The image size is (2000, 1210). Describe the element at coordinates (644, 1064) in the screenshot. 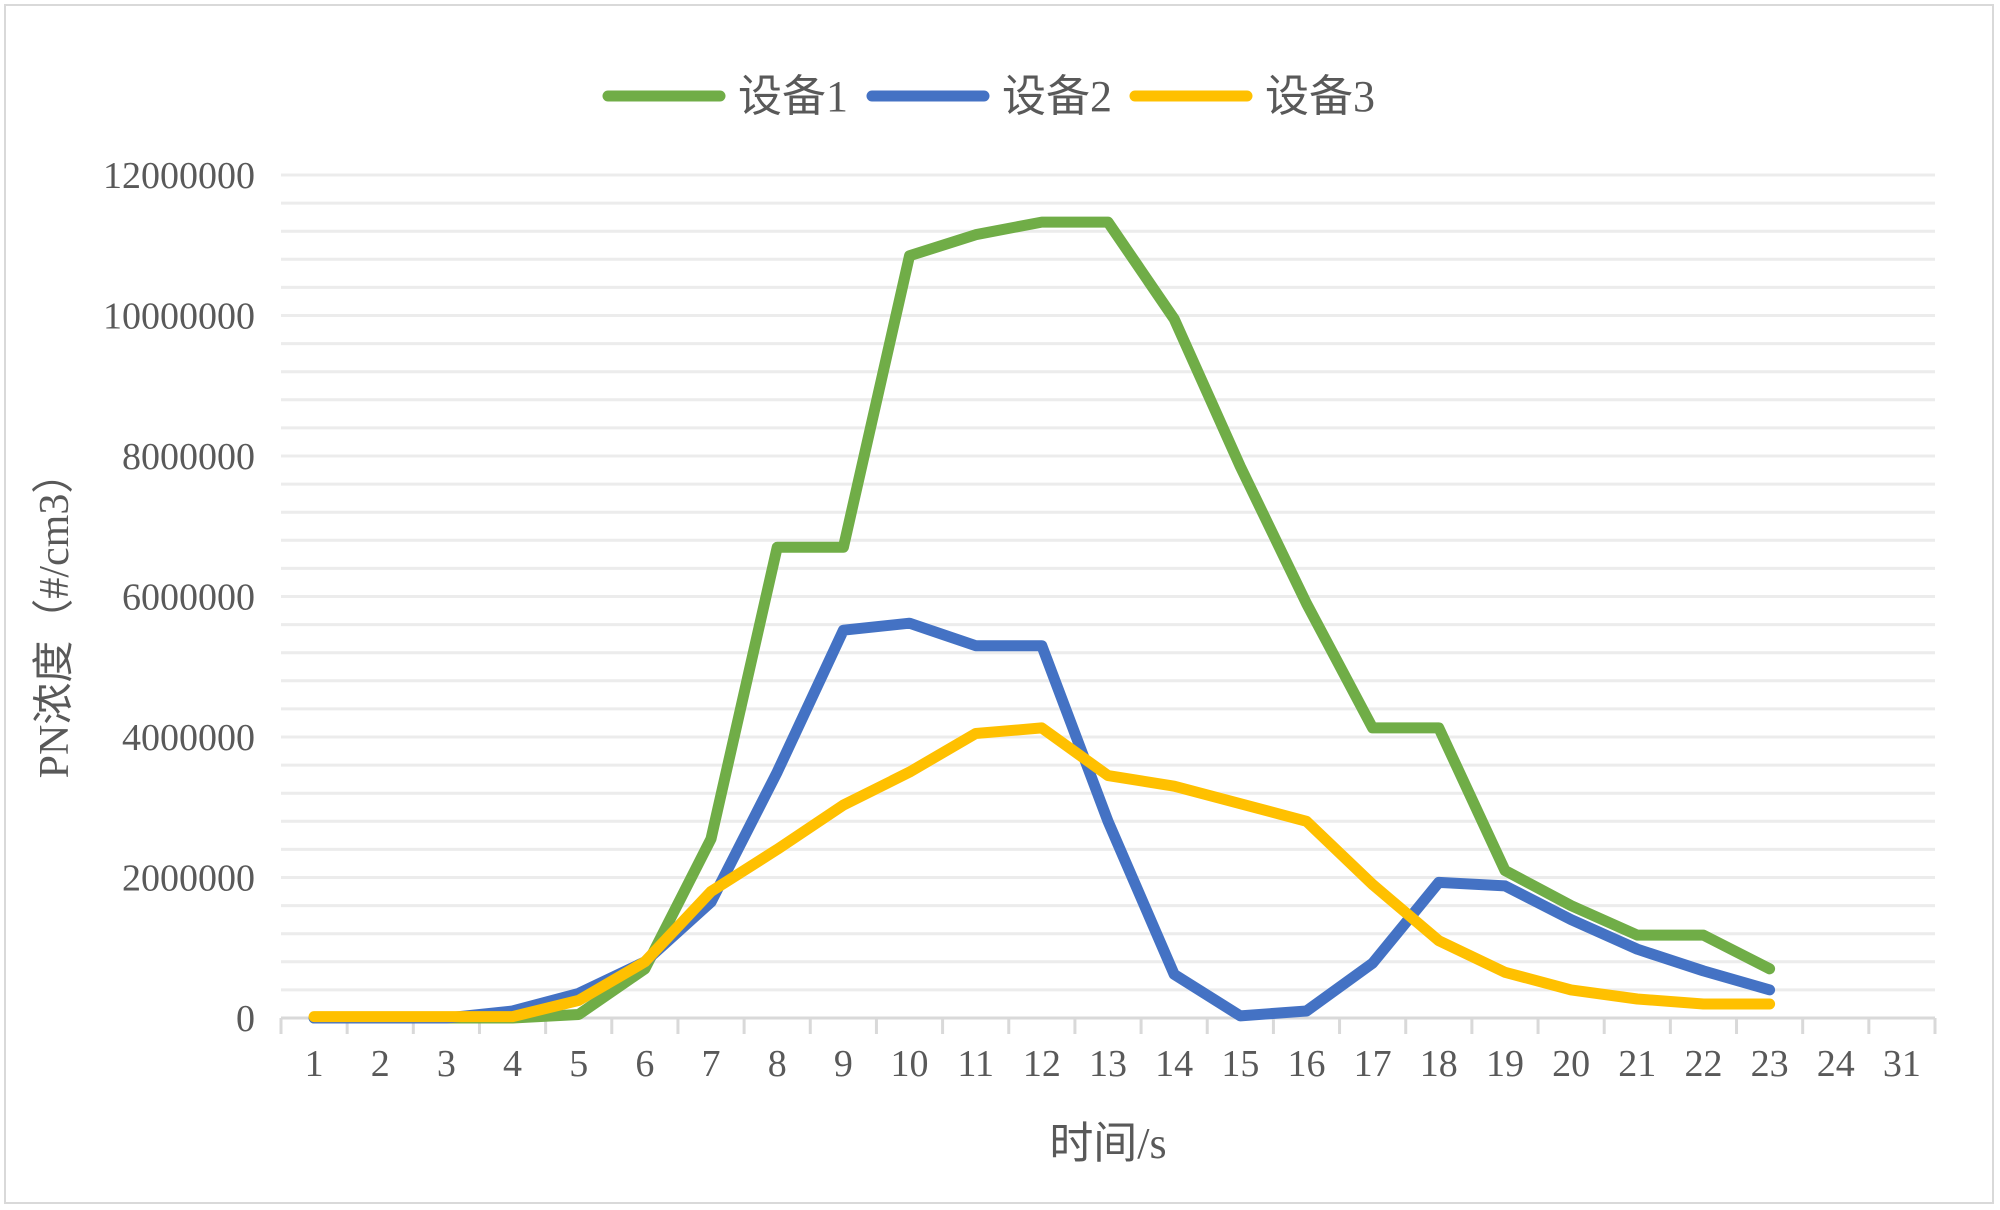

I see `x-tick-label: 6` at that location.